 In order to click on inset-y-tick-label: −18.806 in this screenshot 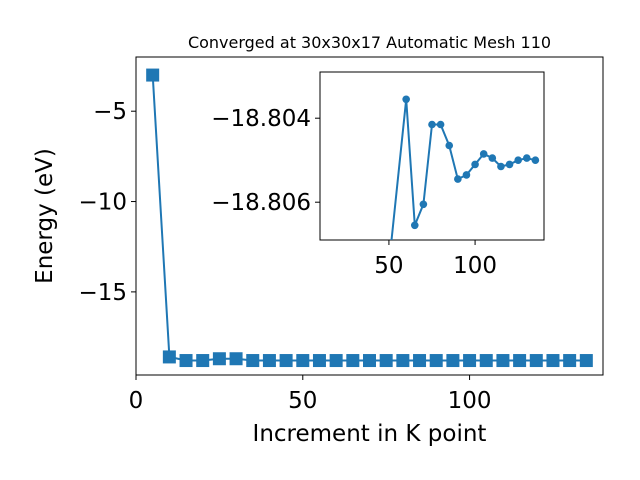, I will do `click(261, 203)`.